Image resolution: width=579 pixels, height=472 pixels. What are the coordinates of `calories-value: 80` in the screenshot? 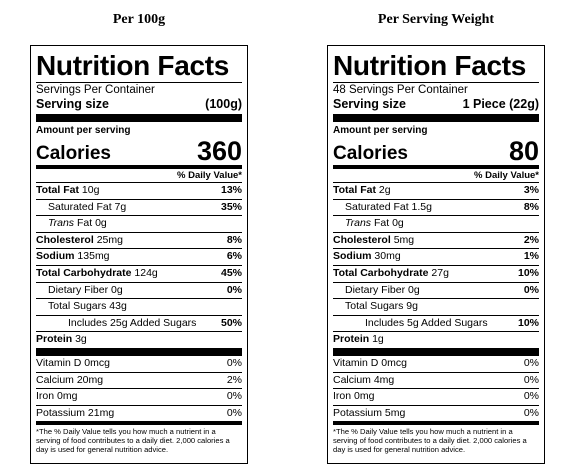 It's located at (523, 151).